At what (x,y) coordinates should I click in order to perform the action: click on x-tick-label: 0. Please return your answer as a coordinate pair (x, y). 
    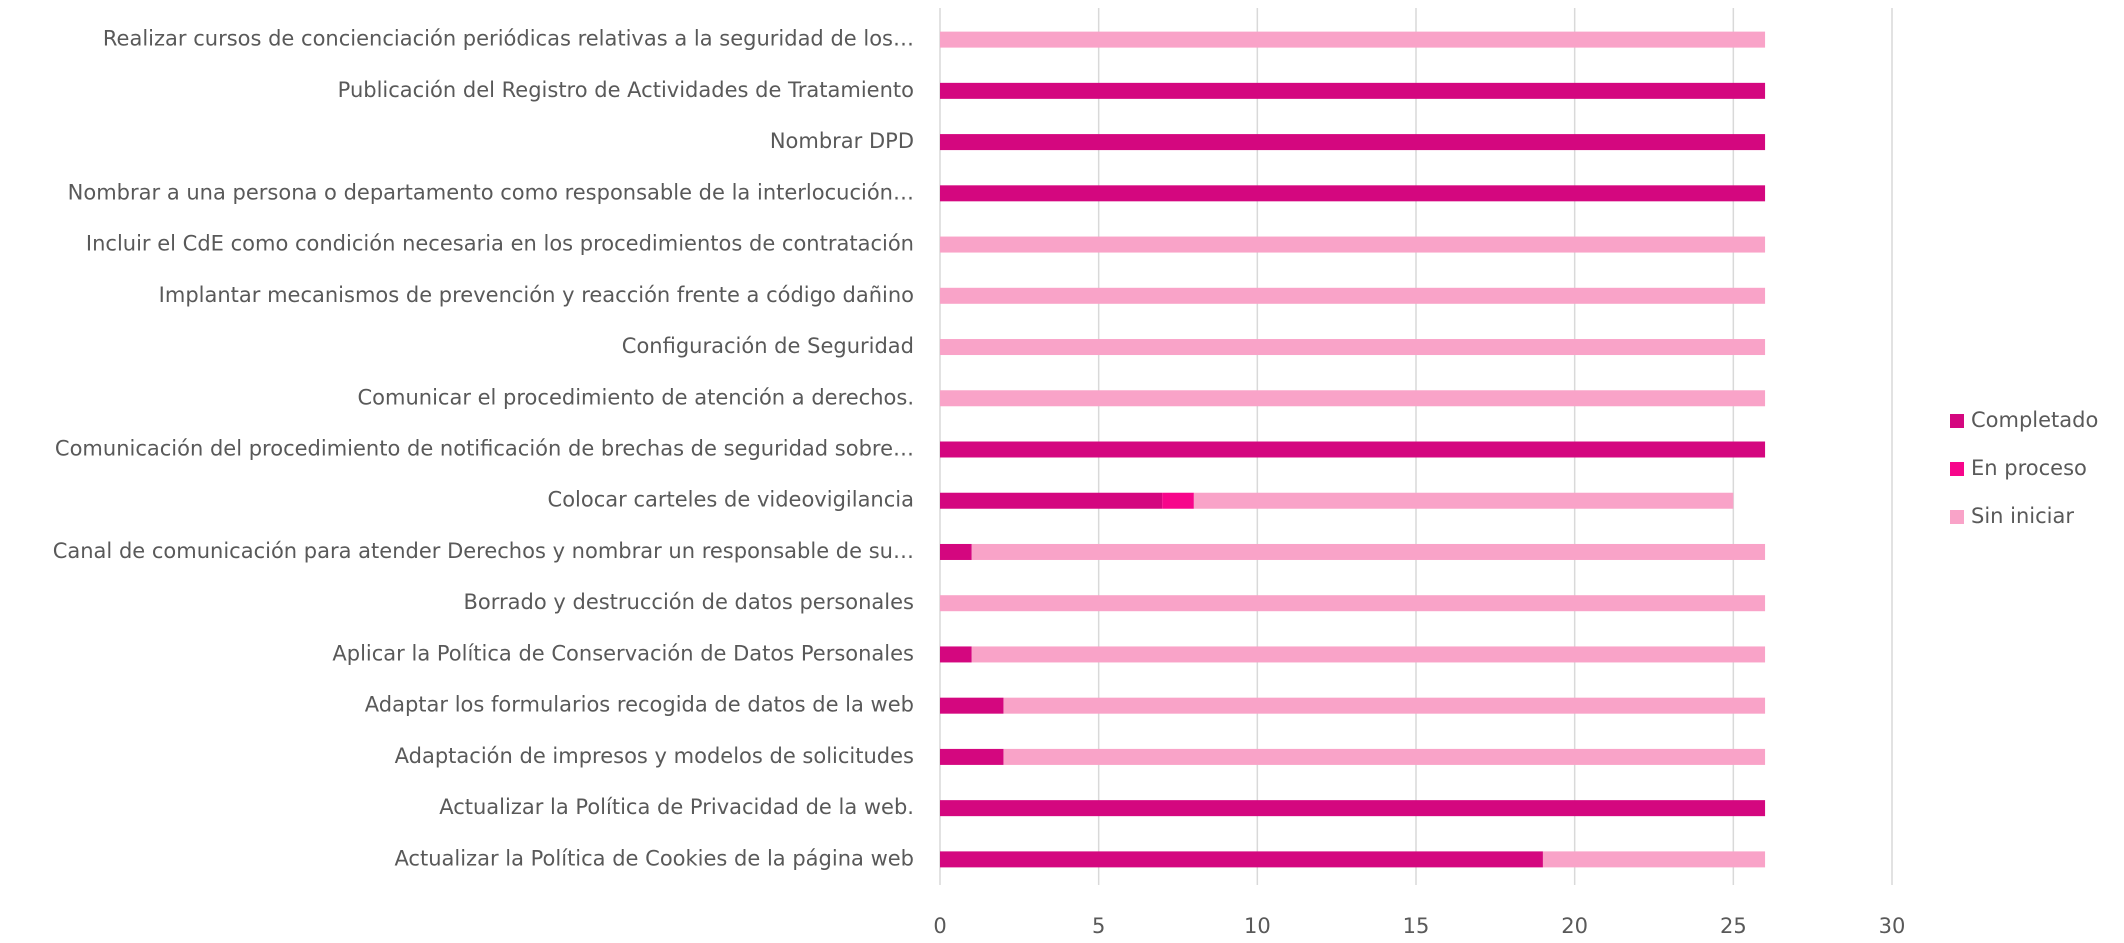
    Looking at the image, I should click on (939, 926).